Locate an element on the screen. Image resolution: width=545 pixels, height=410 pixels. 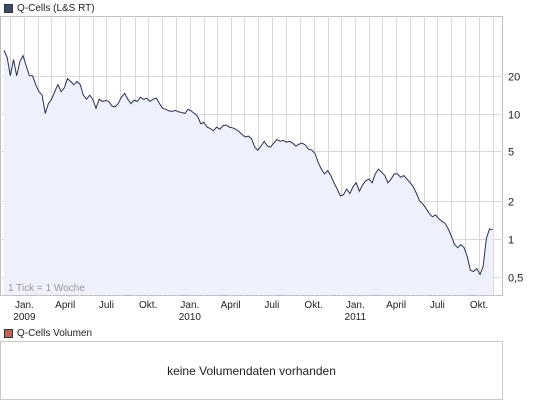
volume-legend-swatch is located at coordinates (8, 333).